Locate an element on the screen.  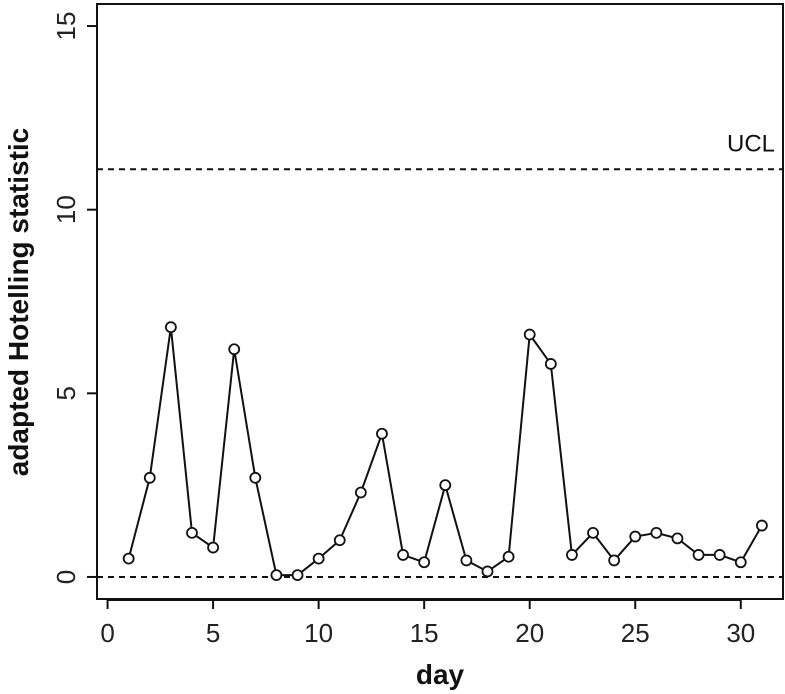
y-tick-label: 15 is located at coordinates (66, 26).